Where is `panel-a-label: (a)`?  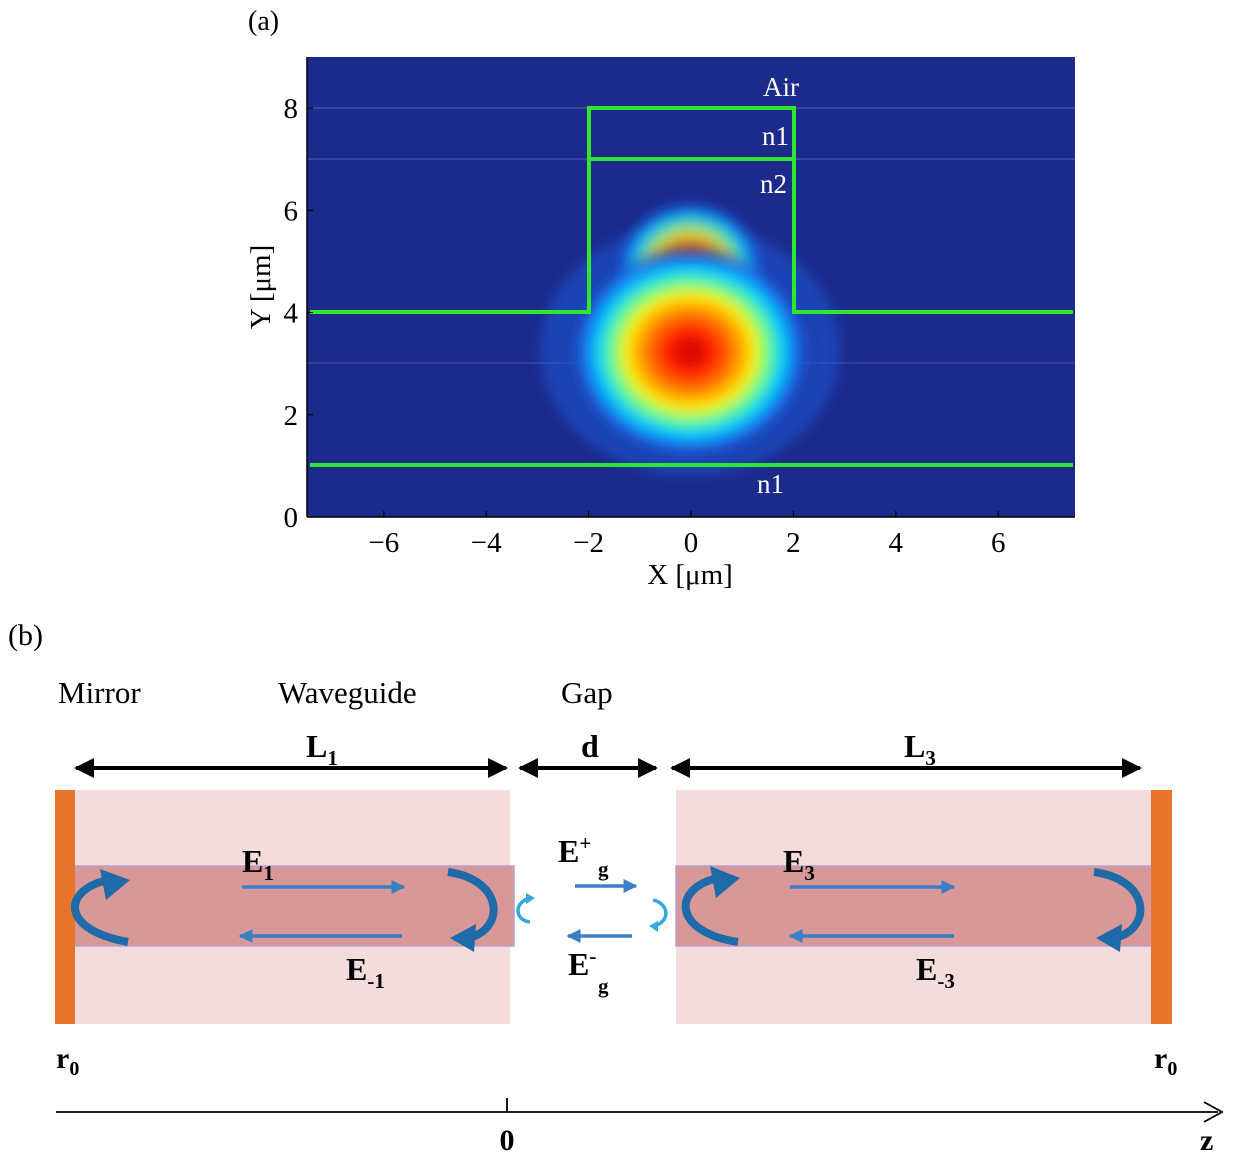 panel-a-label: (a) is located at coordinates (263, 21).